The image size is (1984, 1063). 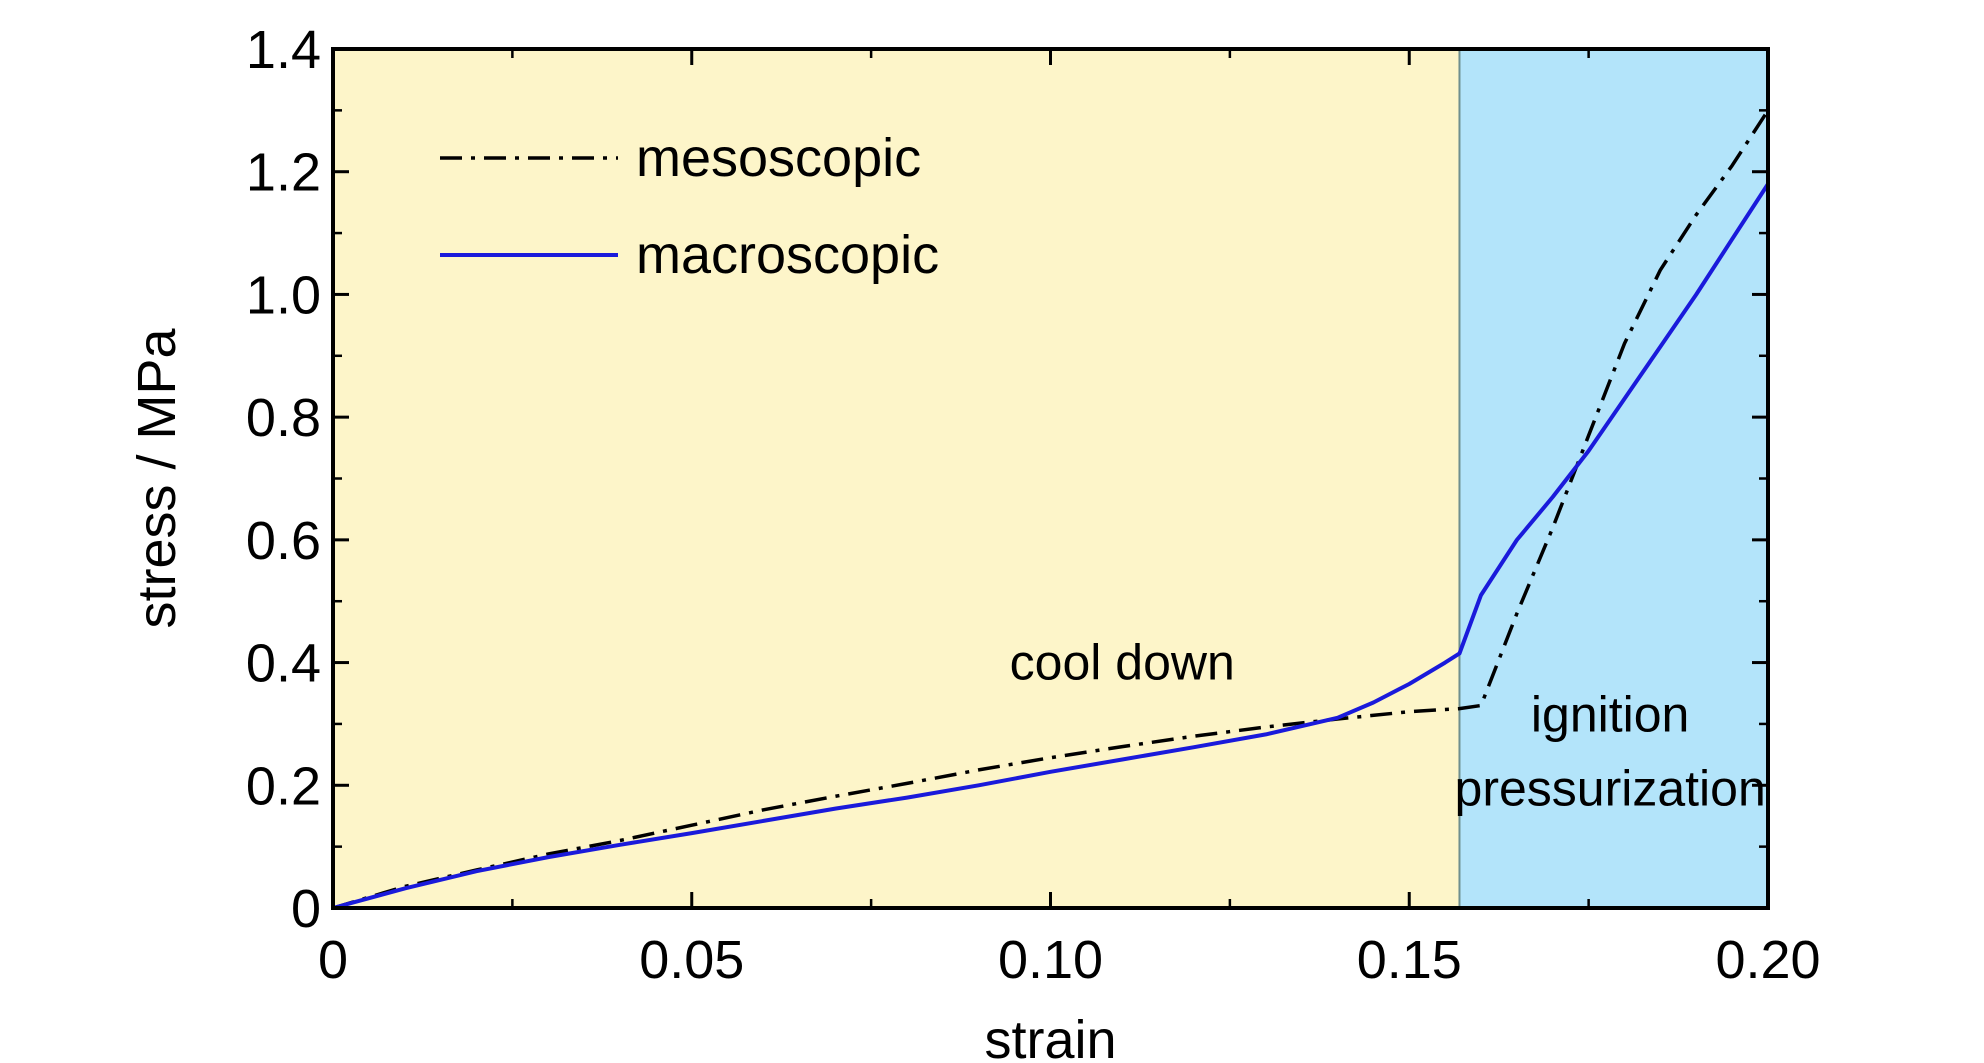 I want to click on annotation-ignition: ignition, so click(x=1610, y=715).